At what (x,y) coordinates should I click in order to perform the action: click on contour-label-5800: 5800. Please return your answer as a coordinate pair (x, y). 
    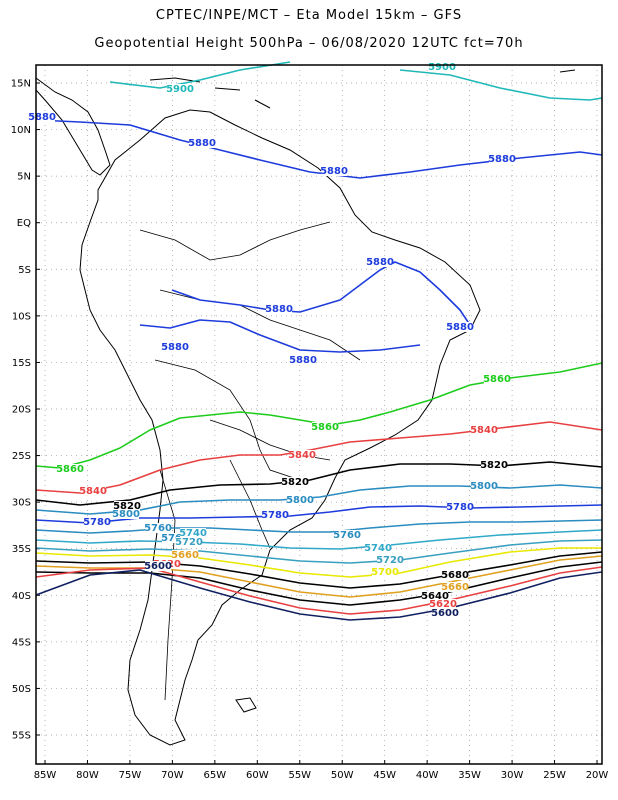
    Looking at the image, I should click on (300, 500).